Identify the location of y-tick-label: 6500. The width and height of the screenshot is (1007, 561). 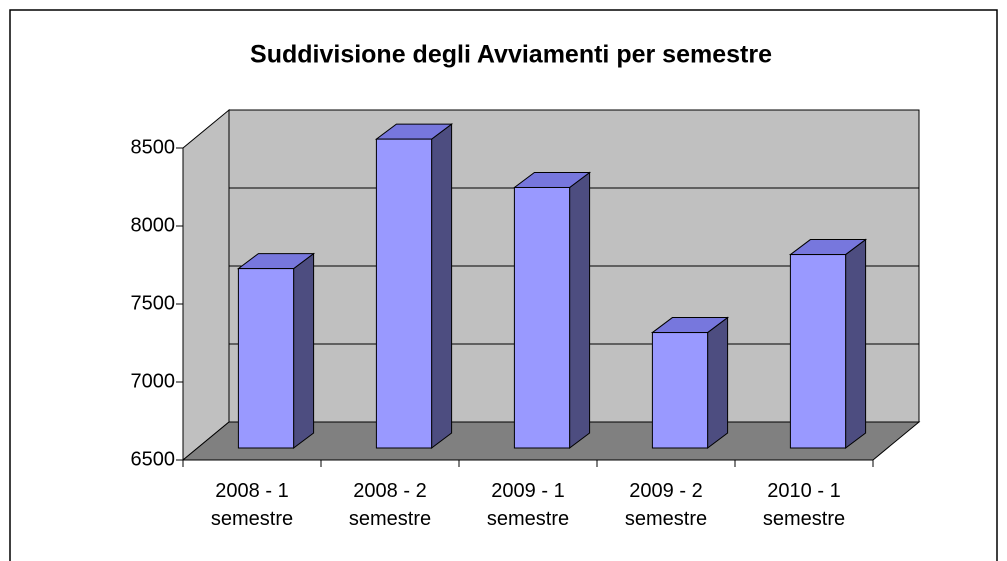
(153, 459).